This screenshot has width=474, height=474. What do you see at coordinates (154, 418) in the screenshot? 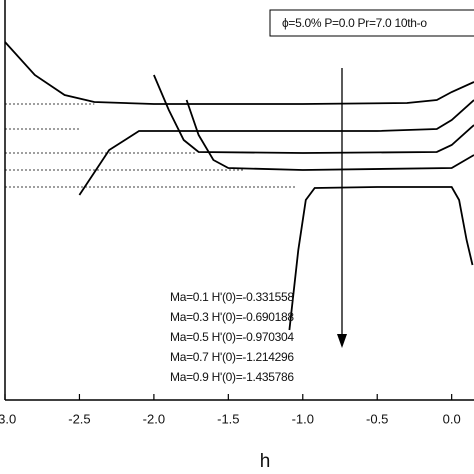
I see `x-tick-label: -2.0` at bounding box center [154, 418].